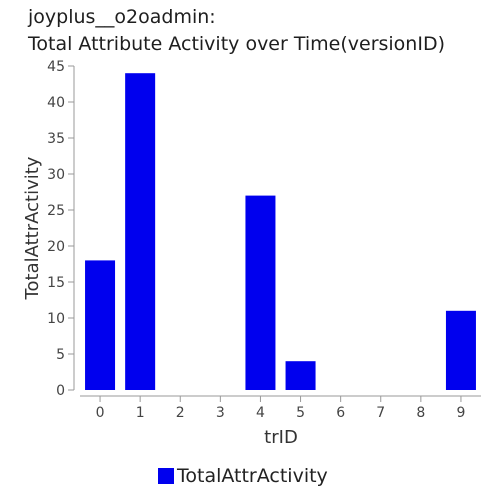  Describe the element at coordinates (56, 175) in the screenshot. I see `y-tick-label: 30` at that location.